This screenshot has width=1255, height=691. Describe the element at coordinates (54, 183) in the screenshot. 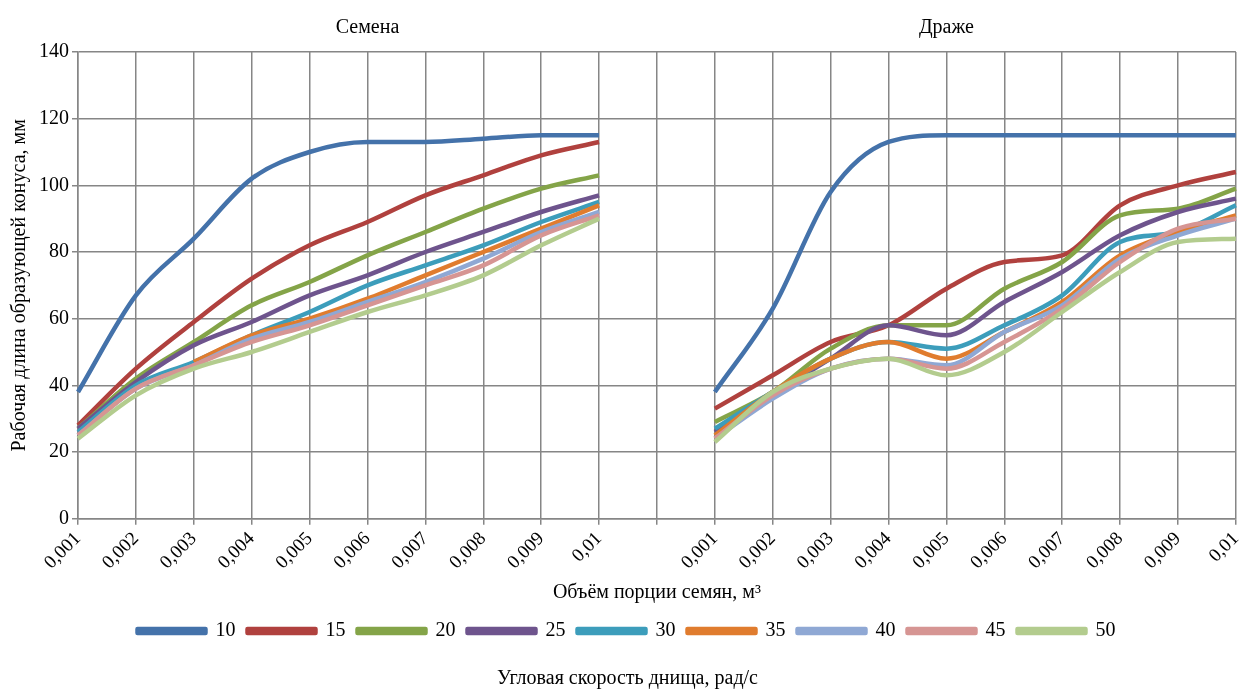

I see `y-tick-label: 100` at that location.